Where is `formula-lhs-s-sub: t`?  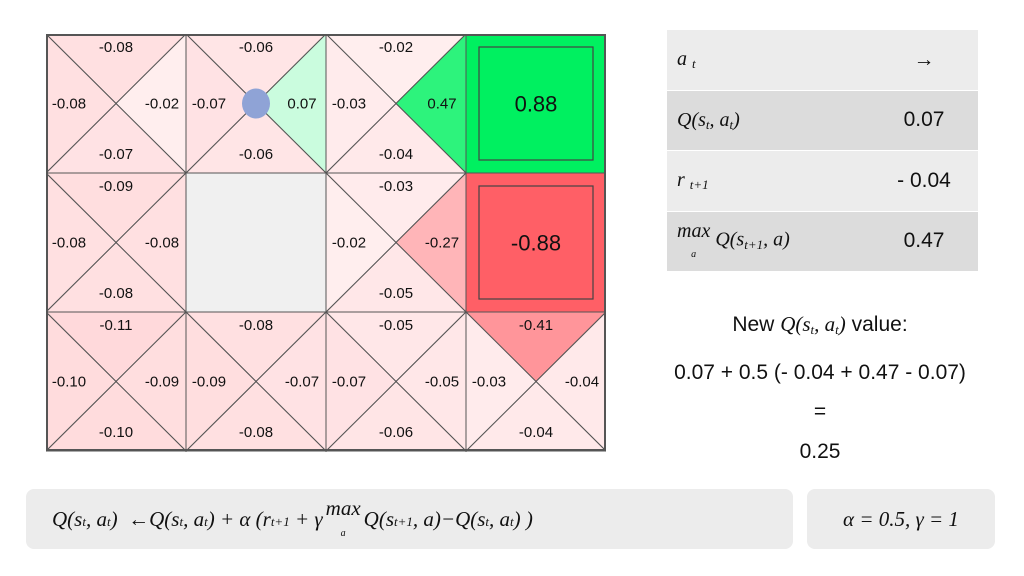
formula-lhs-s-sub: t is located at coordinates (84, 521).